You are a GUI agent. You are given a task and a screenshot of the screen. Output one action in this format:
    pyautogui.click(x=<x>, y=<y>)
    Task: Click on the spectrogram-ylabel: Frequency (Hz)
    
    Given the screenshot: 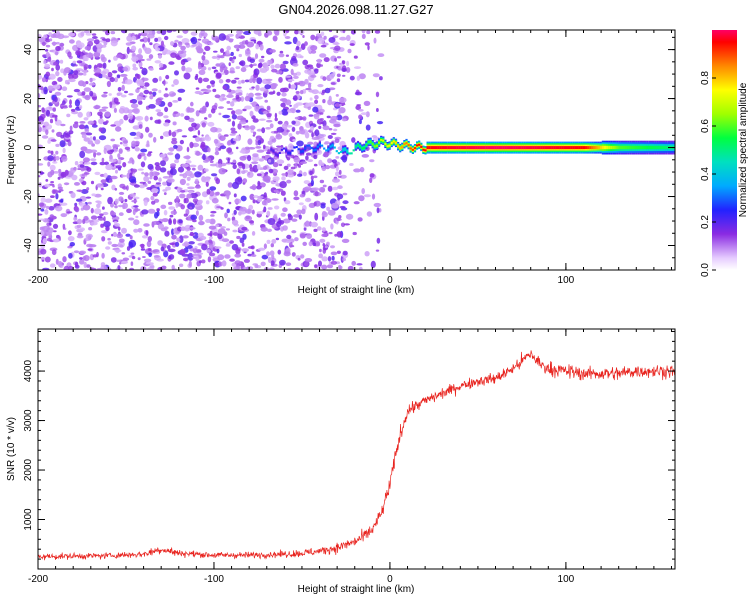 What is the action you would take?
    pyautogui.click(x=11, y=150)
    